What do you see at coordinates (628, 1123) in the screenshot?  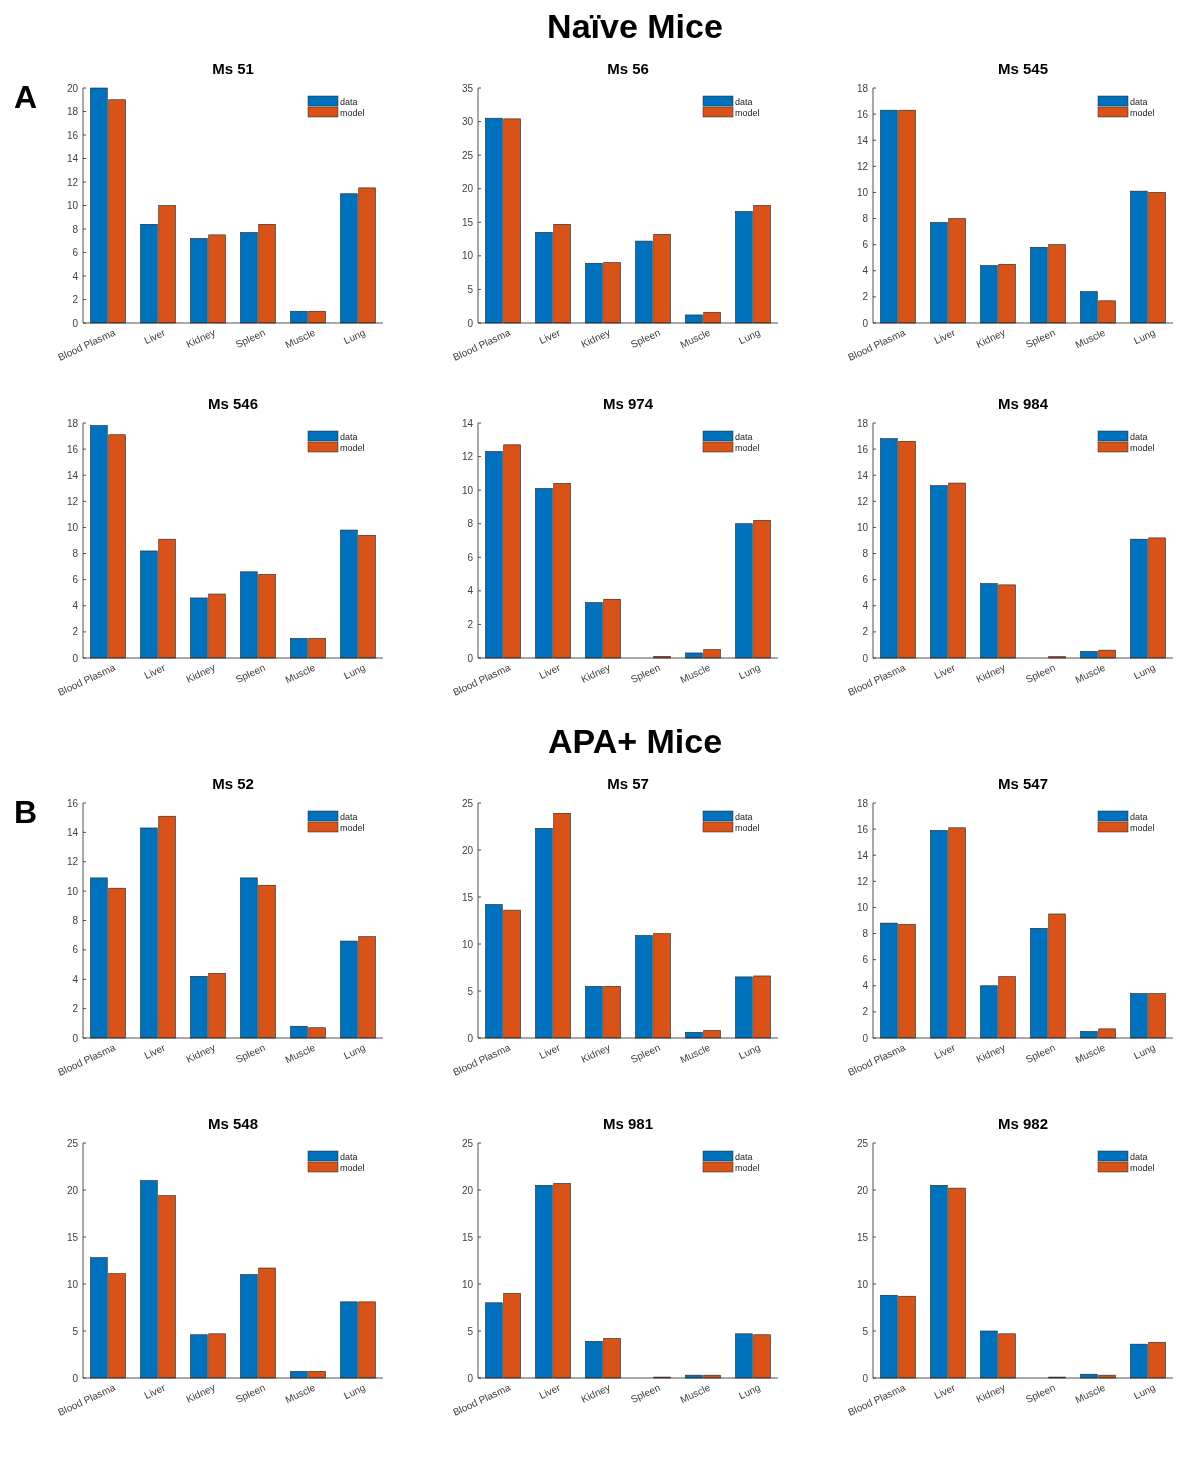 I see `chart-title: Ms 981` at bounding box center [628, 1123].